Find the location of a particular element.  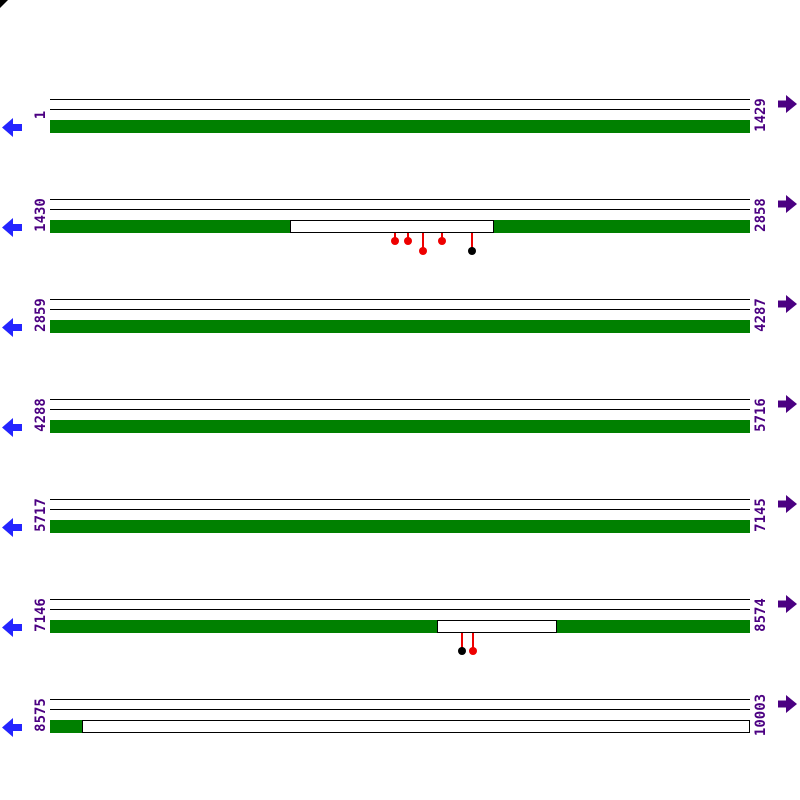

start-coordinate-label: 8575 is located at coordinates (41, 715).